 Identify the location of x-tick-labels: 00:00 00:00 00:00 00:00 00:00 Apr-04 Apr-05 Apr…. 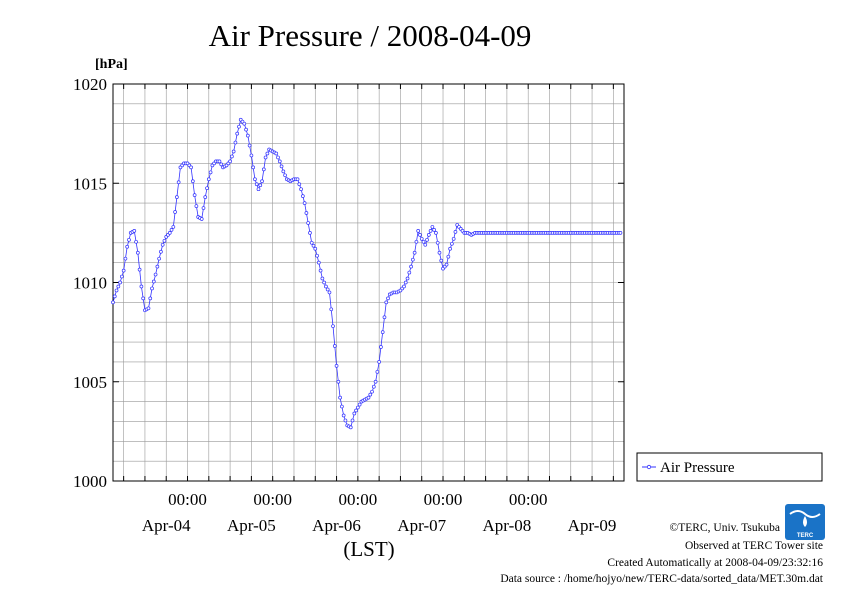
(379, 512).